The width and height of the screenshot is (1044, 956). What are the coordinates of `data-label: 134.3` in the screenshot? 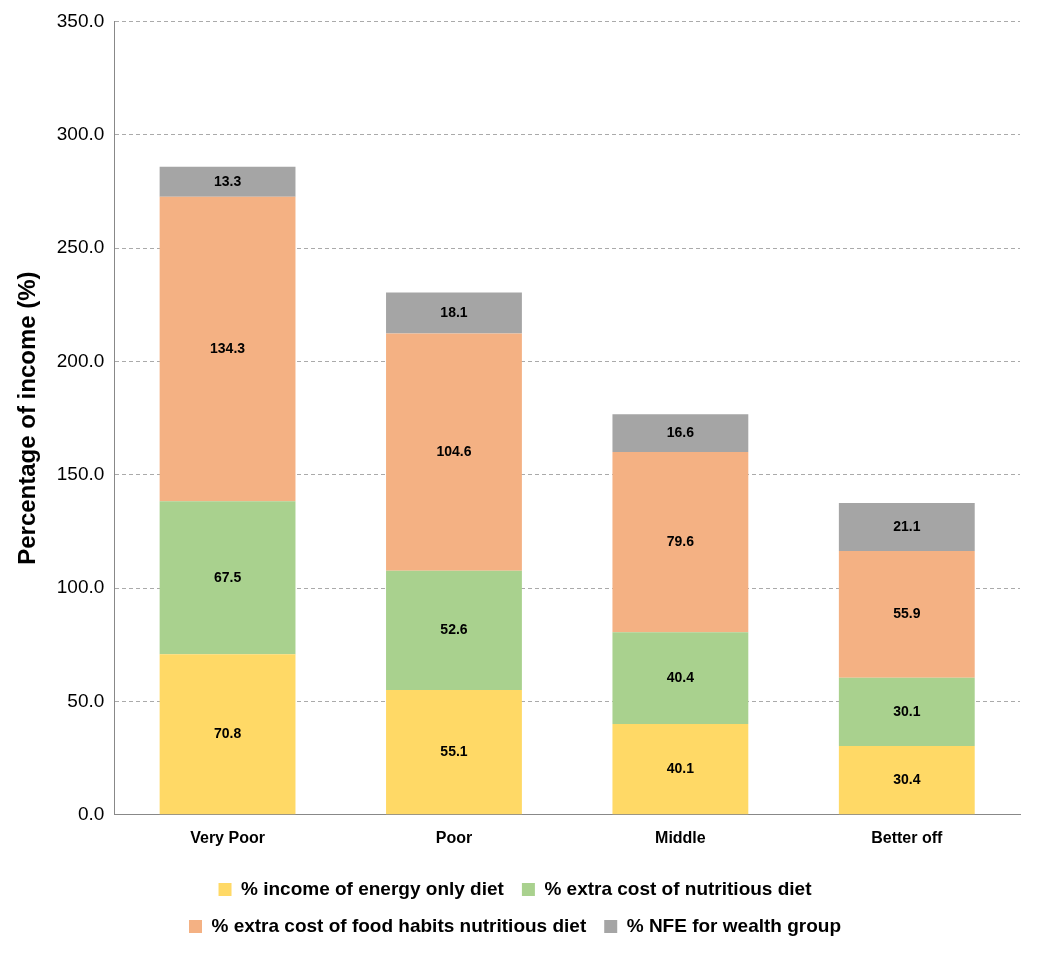 It's located at (228, 347).